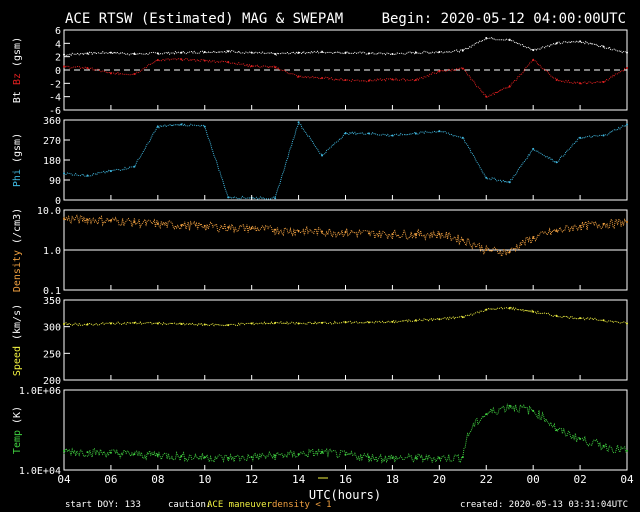 Image resolution: width=640 pixels, height=512 pixels. What do you see at coordinates (52, 121) in the screenshot?
I see `y-tick-label: 360` at bounding box center [52, 121].